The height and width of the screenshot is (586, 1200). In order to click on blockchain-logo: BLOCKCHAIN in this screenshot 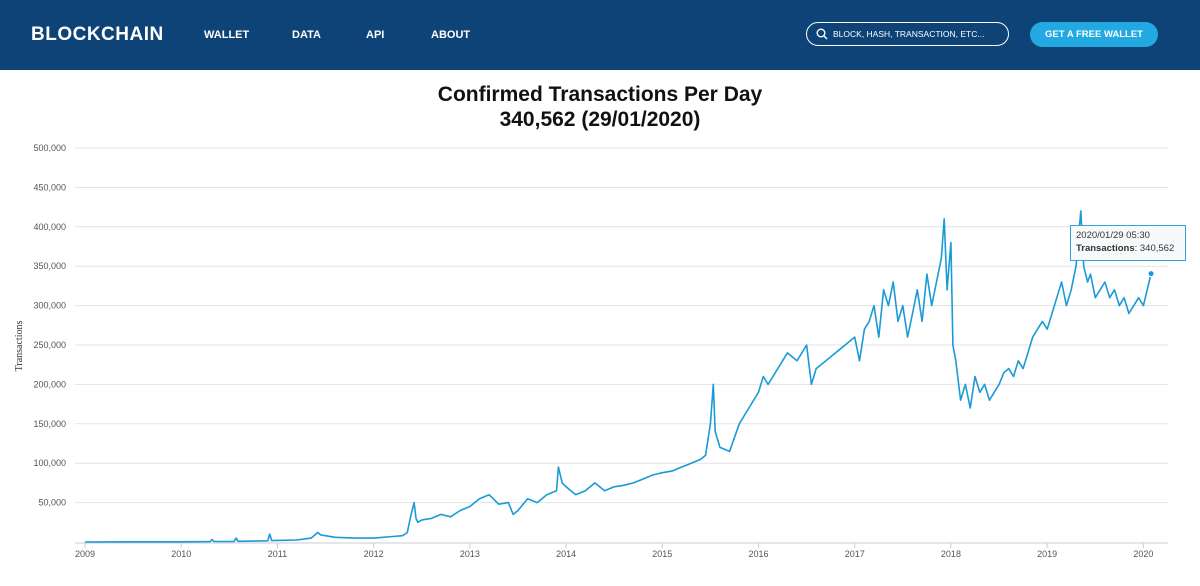, I will do `click(97, 34)`.